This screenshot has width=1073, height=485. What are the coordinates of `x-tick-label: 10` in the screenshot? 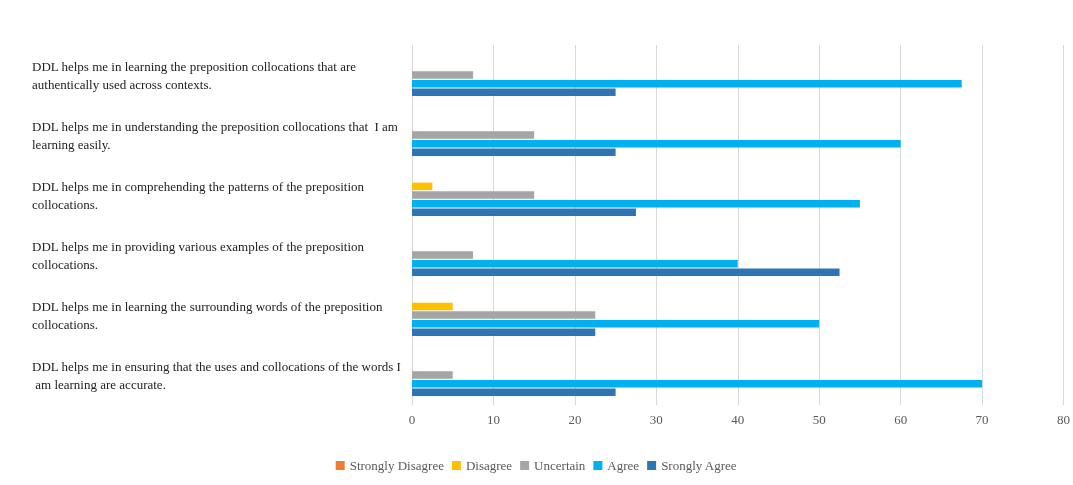 It's located at (493, 419).